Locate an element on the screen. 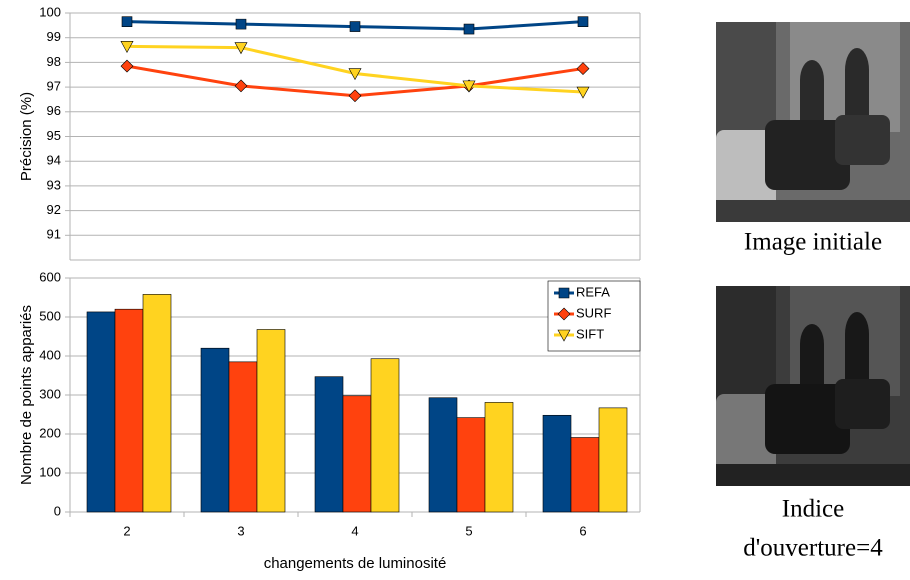 Image resolution: width=910 pixels, height=580 pixels. image-caption: Image initiale is located at coordinates (813, 242).